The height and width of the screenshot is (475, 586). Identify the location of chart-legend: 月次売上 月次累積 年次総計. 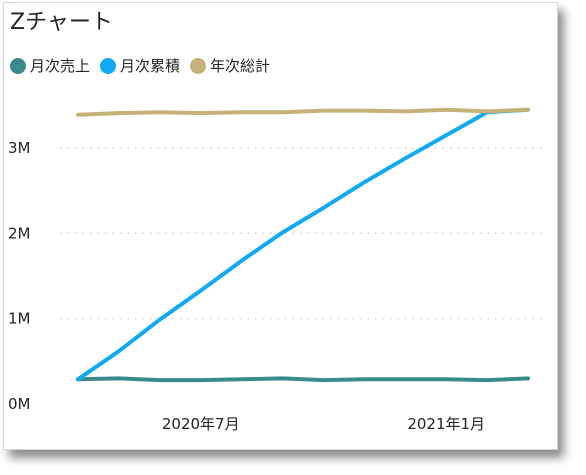
(140, 65).